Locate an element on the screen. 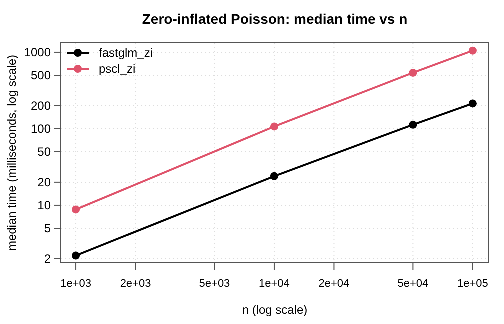  legend-label: fastglm_zi is located at coordinates (126, 53).